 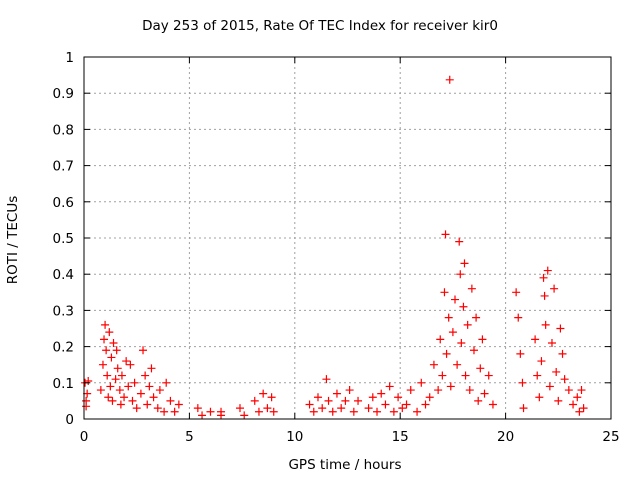 What do you see at coordinates (69, 420) in the screenshot?
I see `y-tick-label: 0` at bounding box center [69, 420].